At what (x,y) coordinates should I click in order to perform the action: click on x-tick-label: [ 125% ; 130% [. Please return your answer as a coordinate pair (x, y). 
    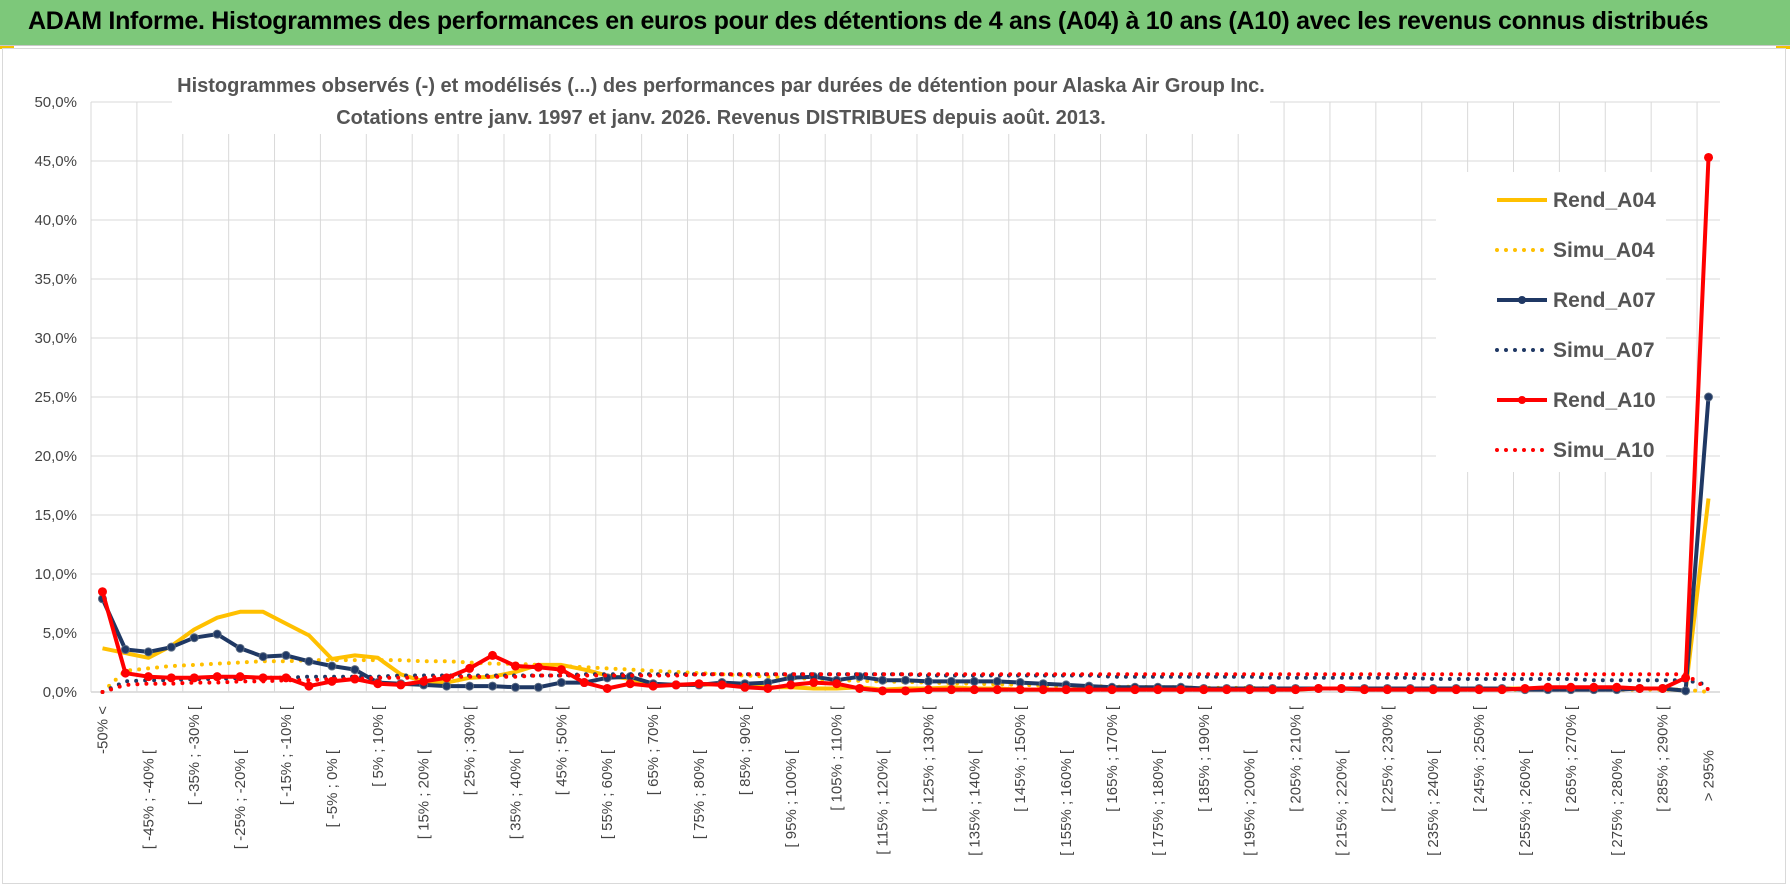
    Looking at the image, I should click on (928, 758).